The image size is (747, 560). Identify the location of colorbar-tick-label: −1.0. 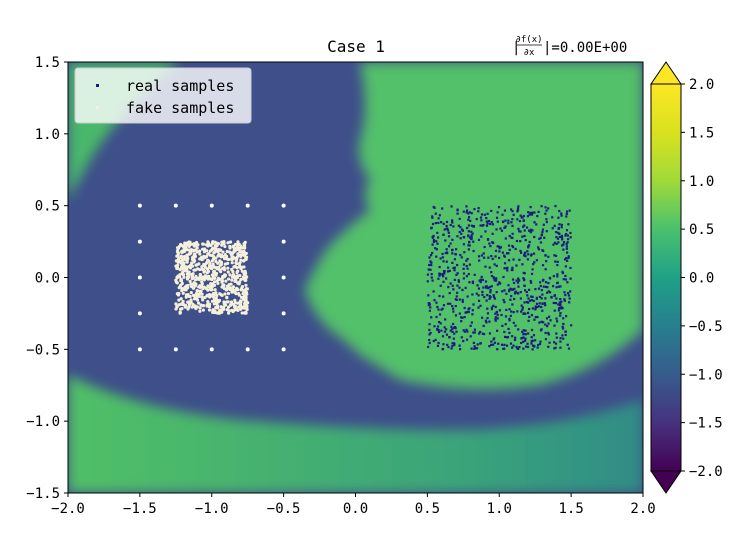
(706, 375).